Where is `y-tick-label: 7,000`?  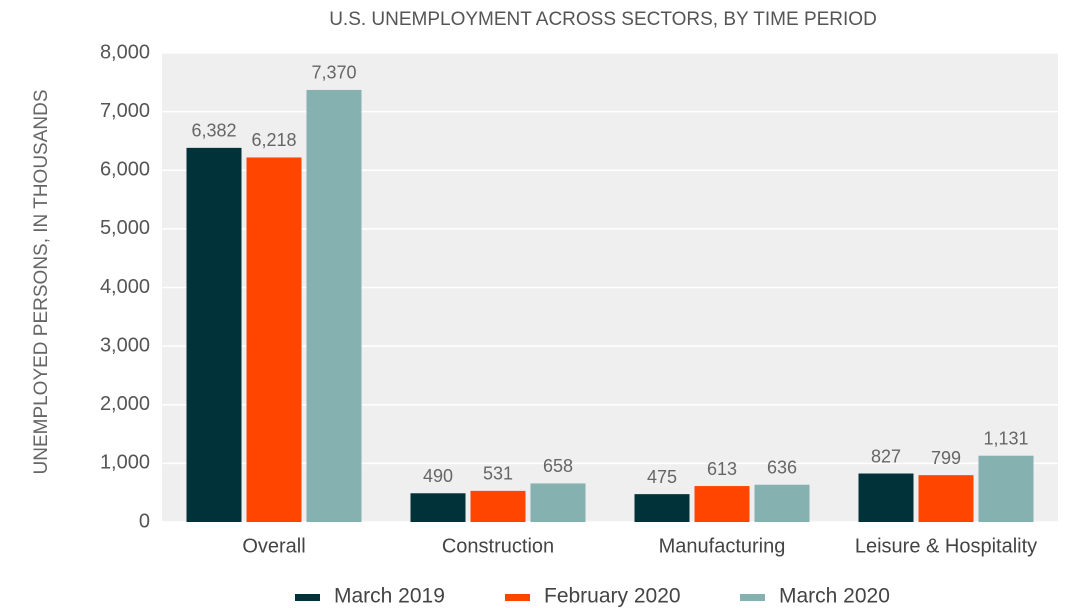
y-tick-label: 7,000 is located at coordinates (125, 111).